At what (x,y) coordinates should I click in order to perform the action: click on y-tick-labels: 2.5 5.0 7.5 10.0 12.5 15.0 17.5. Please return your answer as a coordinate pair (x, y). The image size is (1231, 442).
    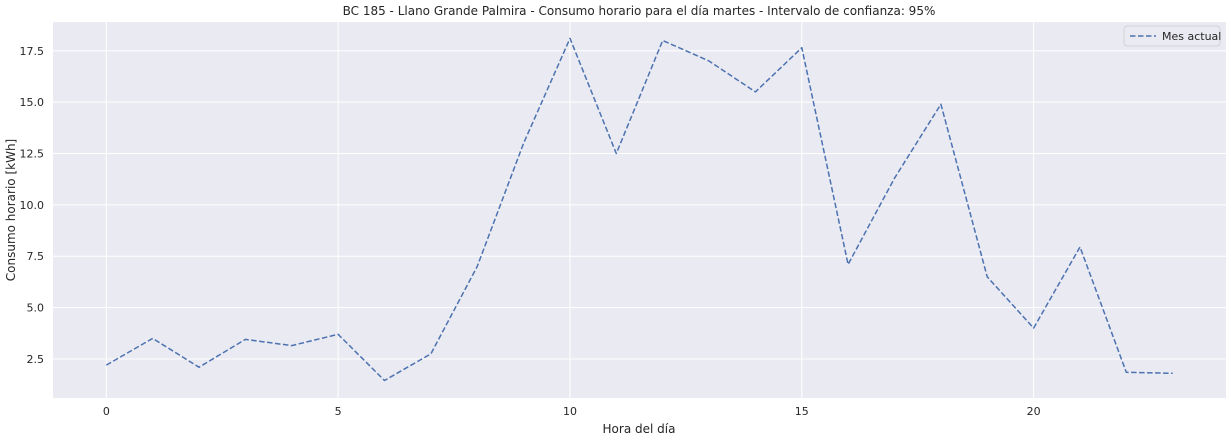
    Looking at the image, I should click on (32, 205).